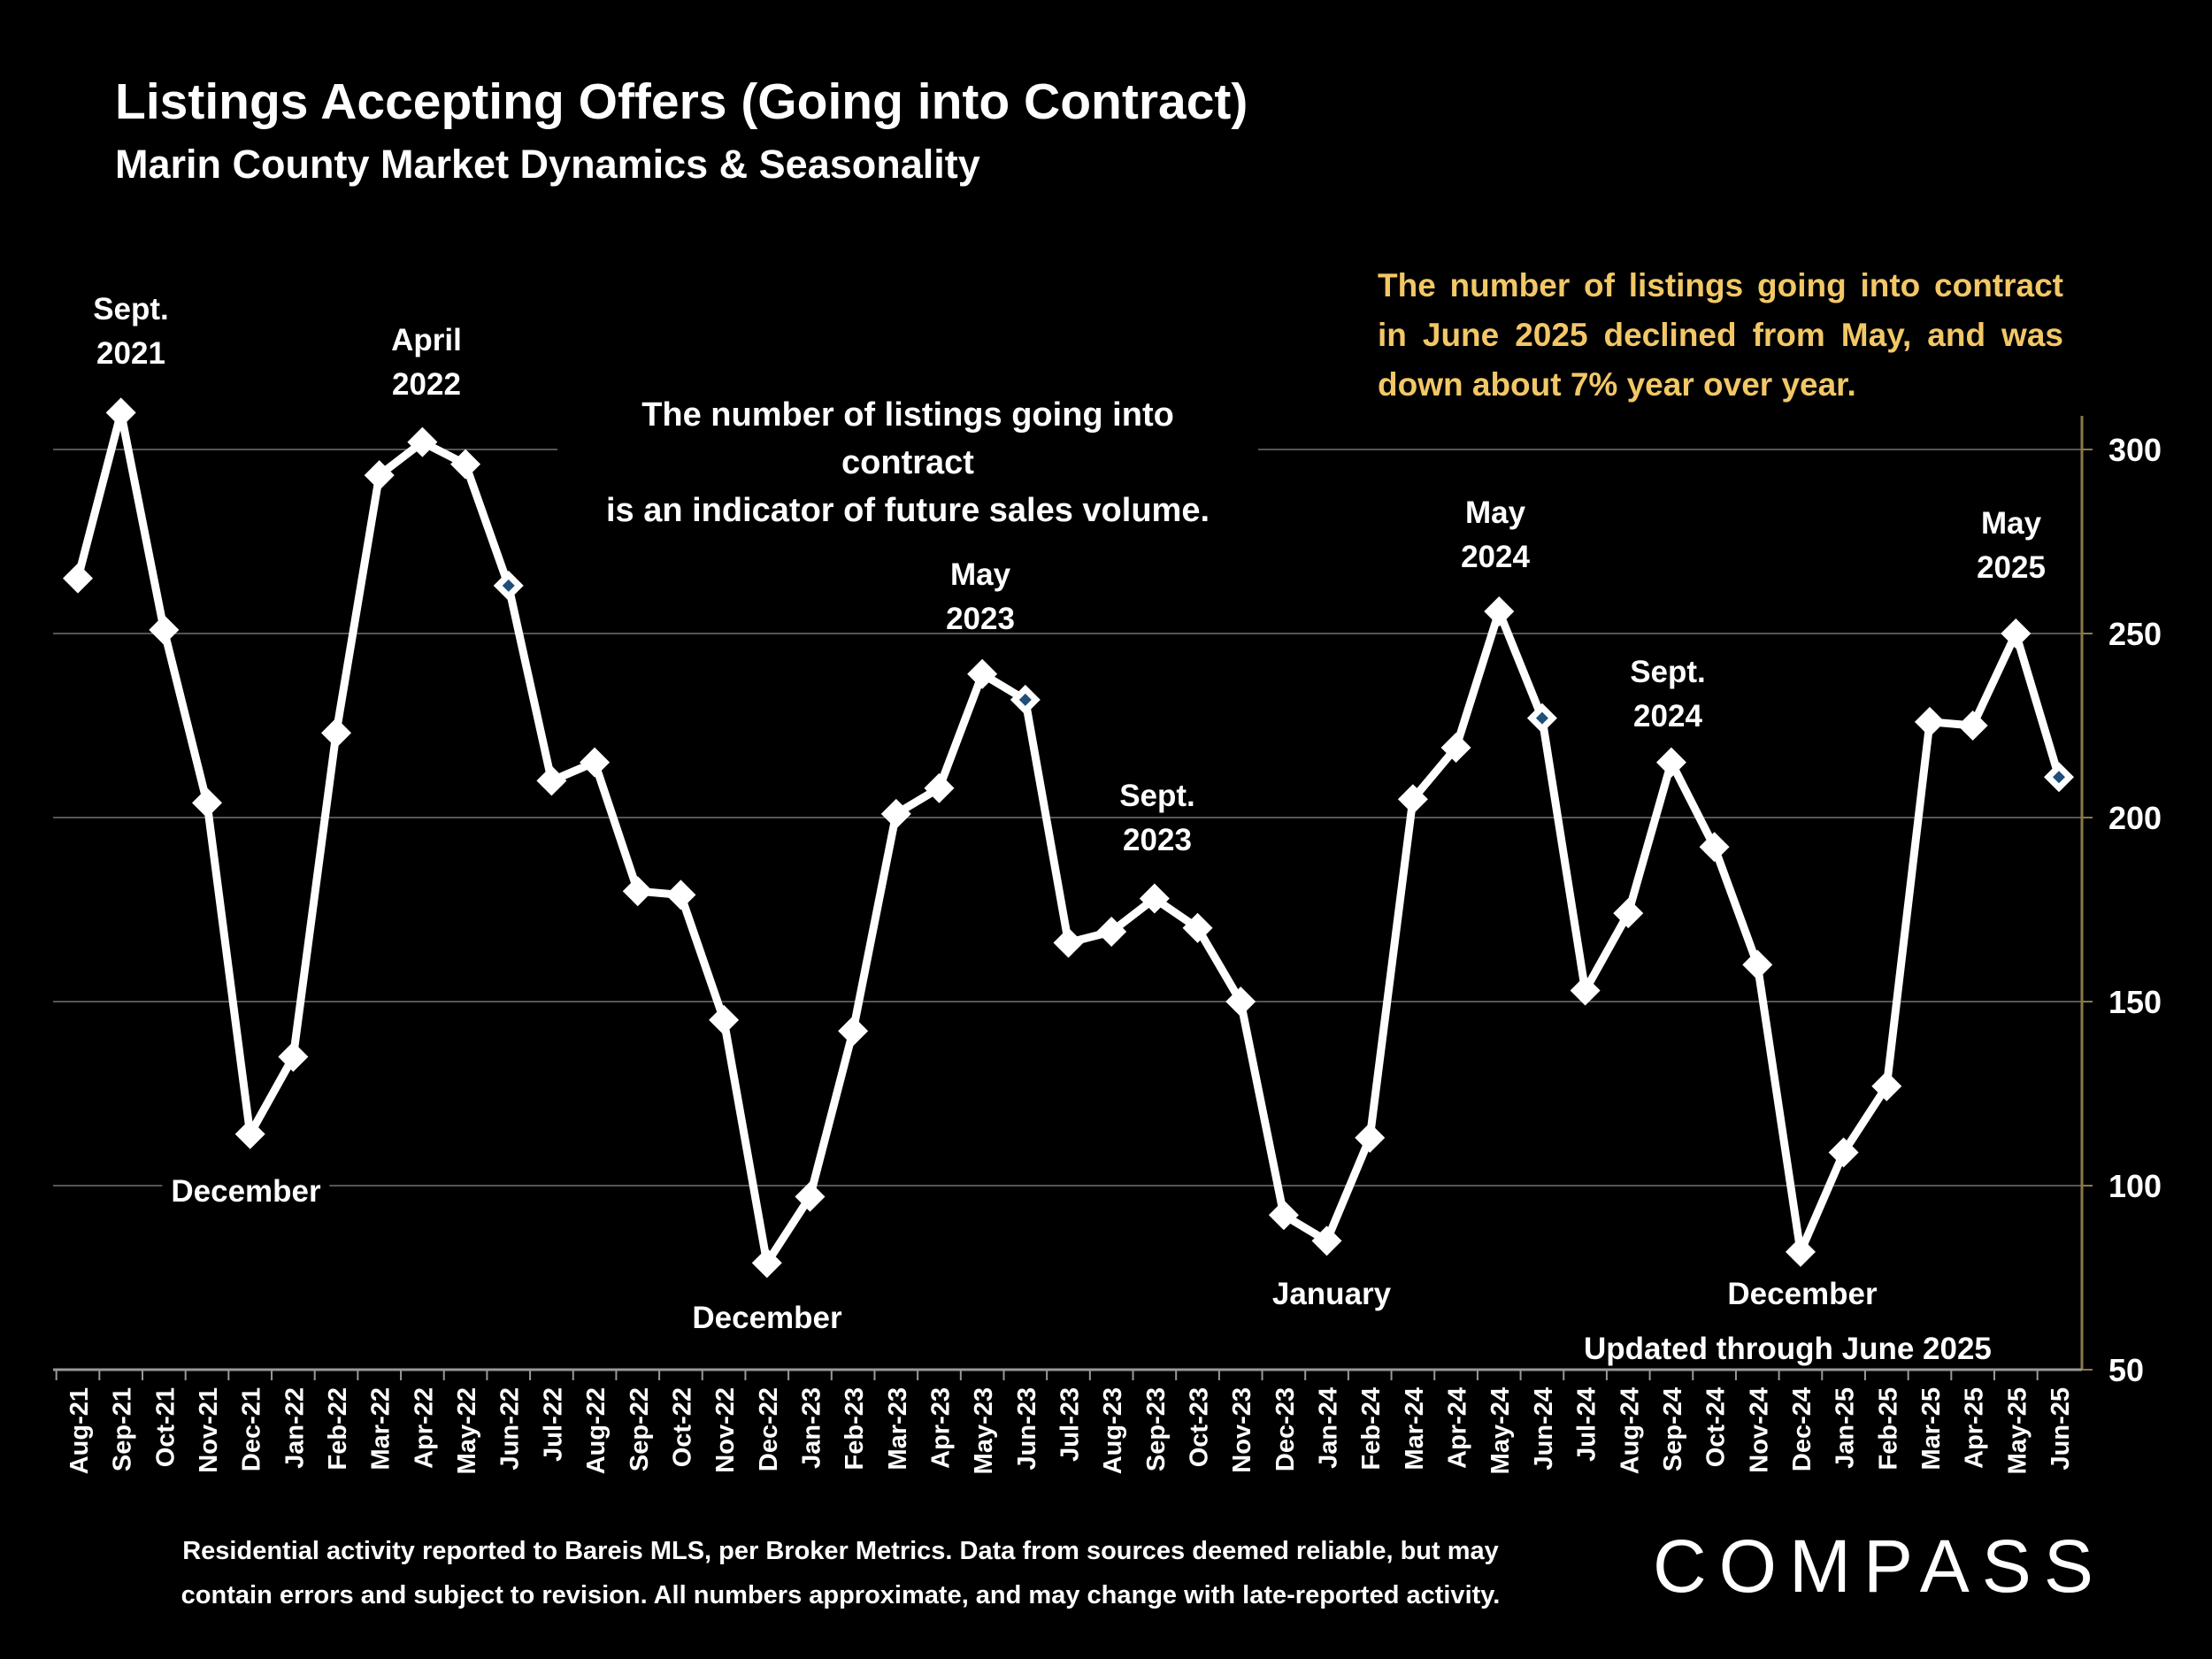 The height and width of the screenshot is (1659, 2212). Describe the element at coordinates (981, 597) in the screenshot. I see `annotation-may-2023: May 2023` at that location.